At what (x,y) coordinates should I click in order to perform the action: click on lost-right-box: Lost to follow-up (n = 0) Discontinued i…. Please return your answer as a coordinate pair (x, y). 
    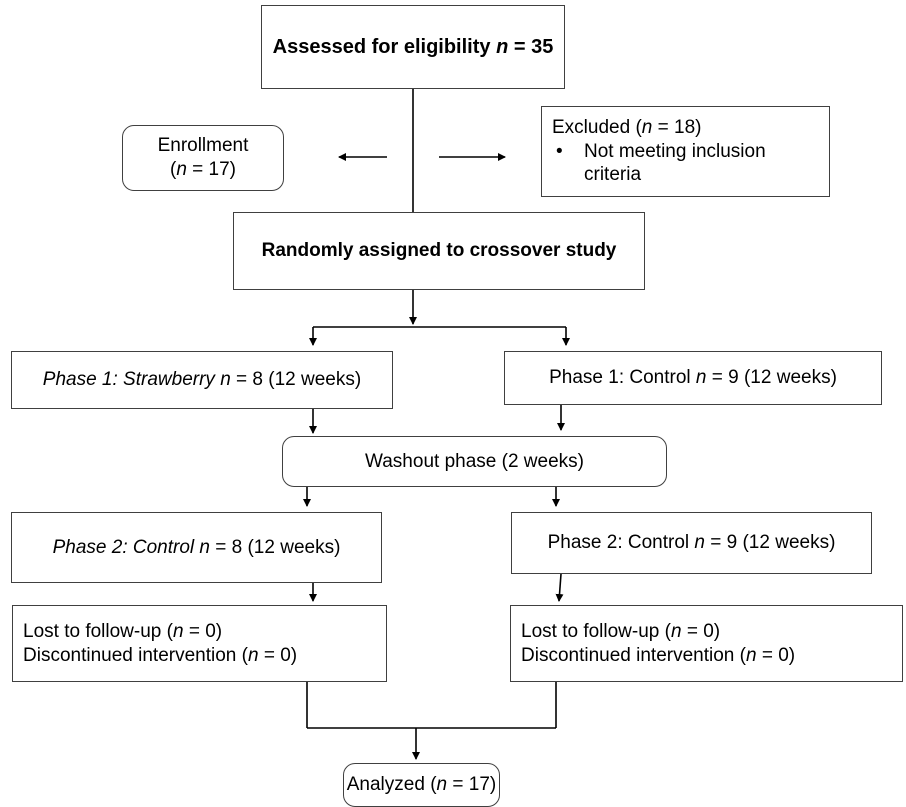
    Looking at the image, I should click on (706, 643).